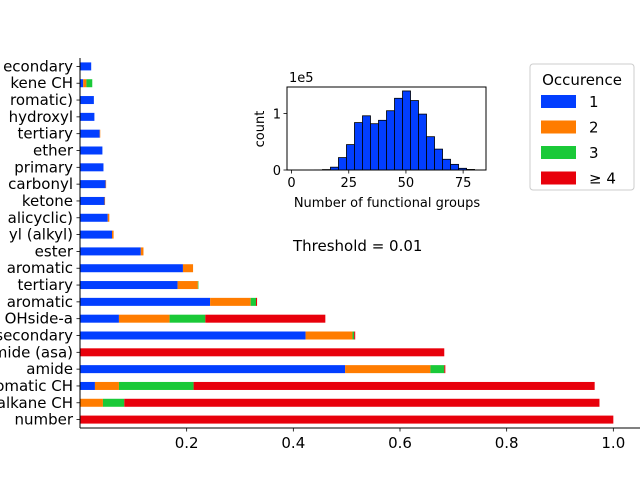 The image size is (640, 480). I want to click on threshold-annotation: Threshold = 0.01, so click(357, 246).